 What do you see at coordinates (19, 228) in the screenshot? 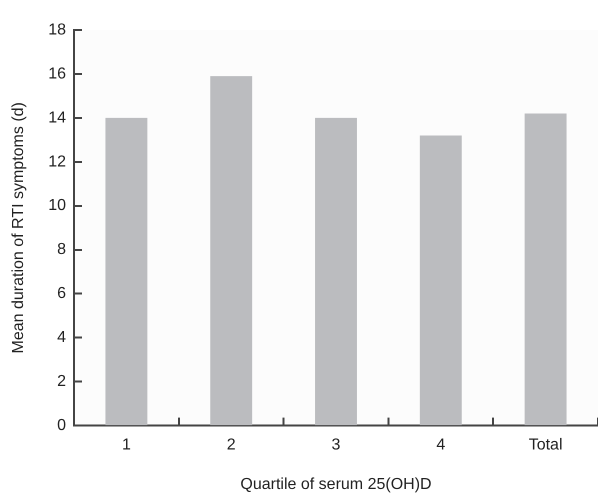
I see `y-axis-title: Mean duration of RTI symptoms (d)` at bounding box center [19, 228].